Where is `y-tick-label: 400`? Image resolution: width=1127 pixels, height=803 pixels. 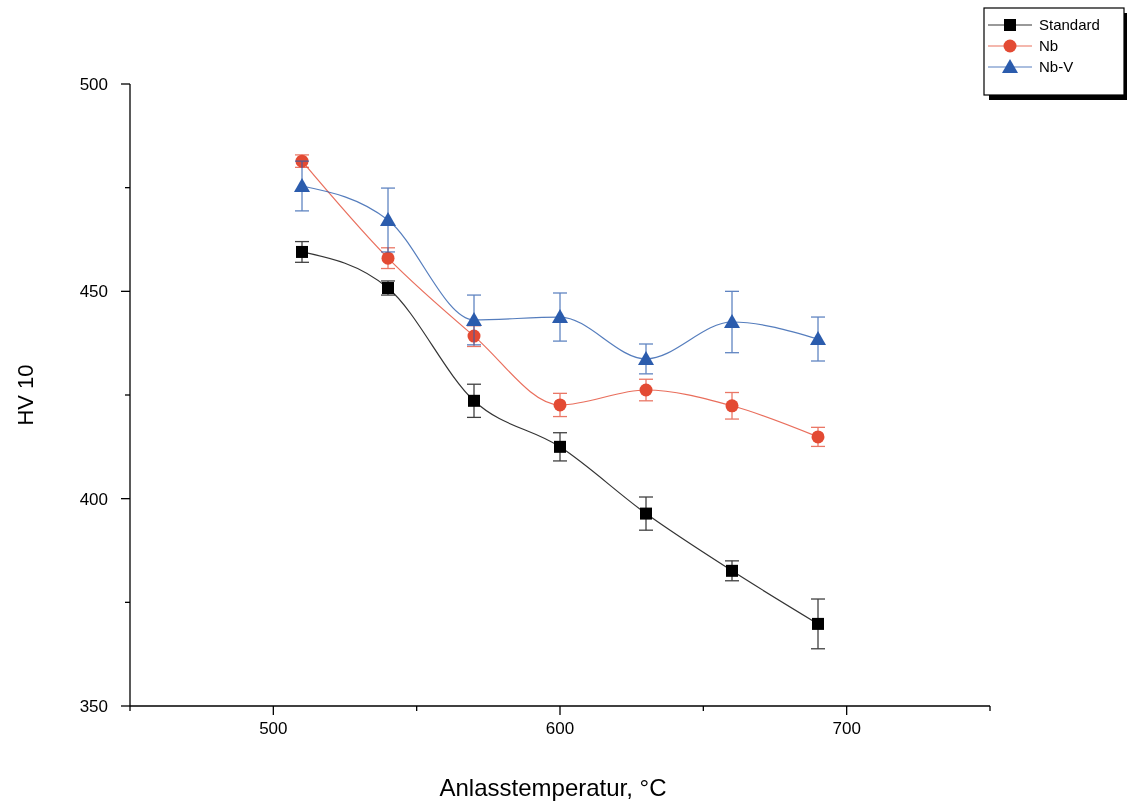
y-tick-label: 400 is located at coordinates (93, 499).